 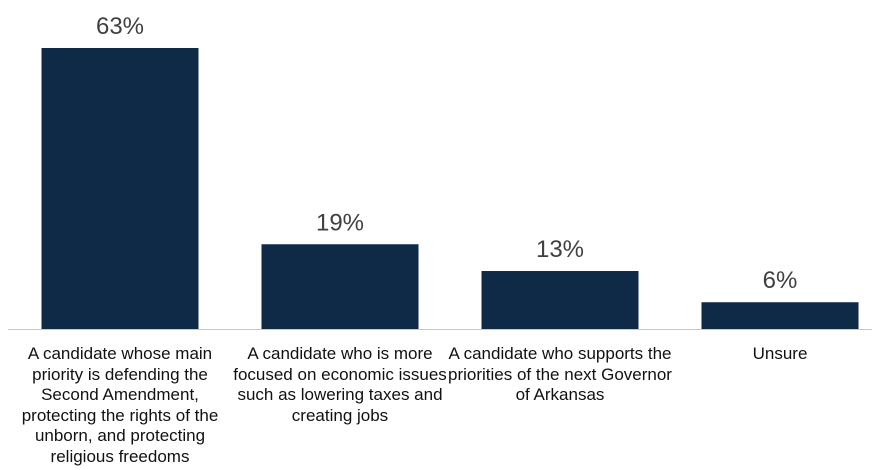 What do you see at coordinates (560, 249) in the screenshot?
I see `data-label-2: 13%` at bounding box center [560, 249].